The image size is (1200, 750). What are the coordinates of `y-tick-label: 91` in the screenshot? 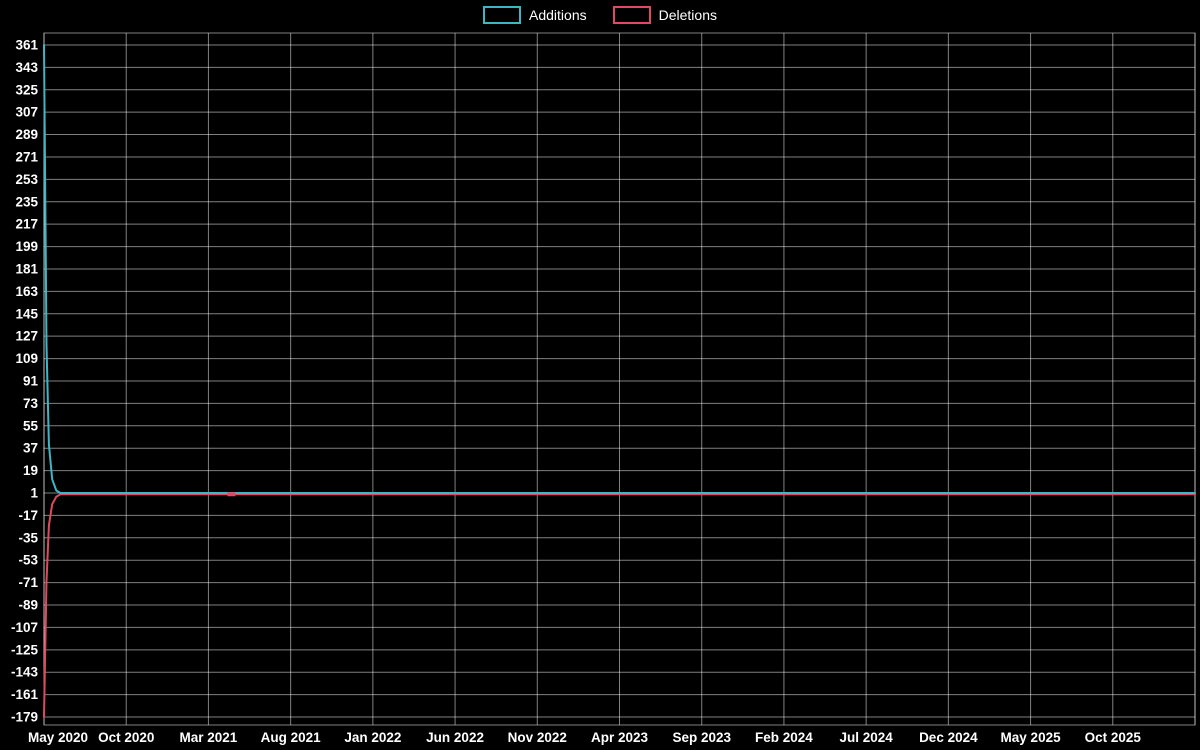 It's located at (31, 380).